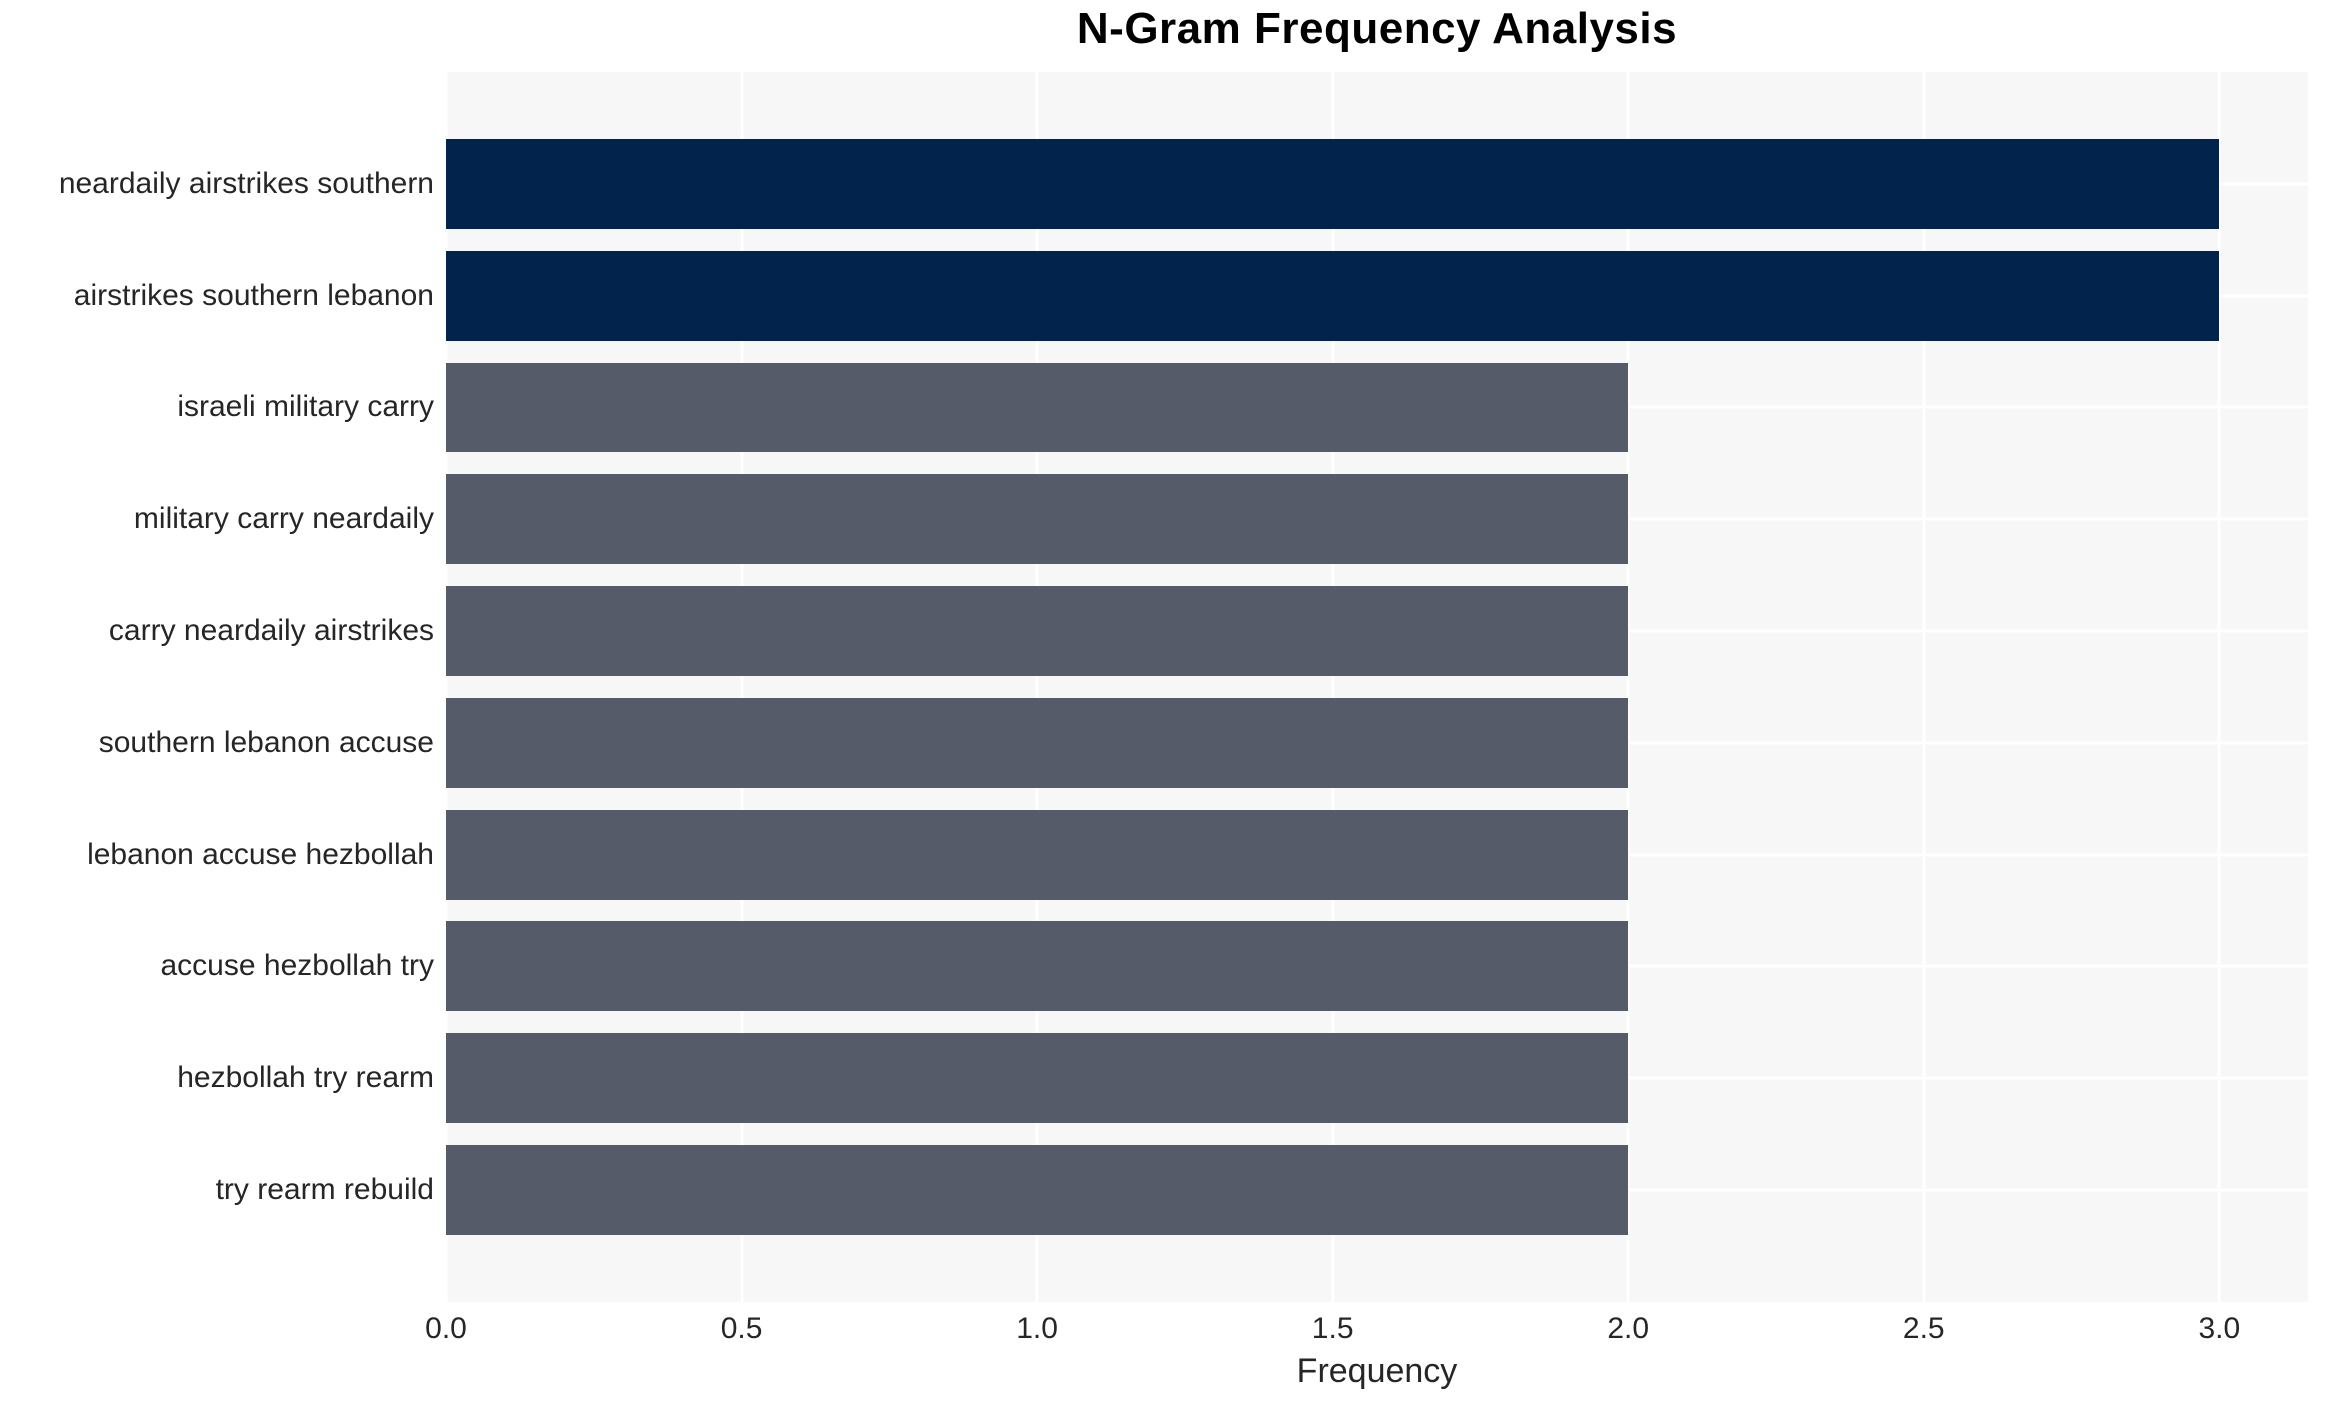  Describe the element at coordinates (266, 742) in the screenshot. I see `y-tick-label: southern lebanon accuse` at that location.